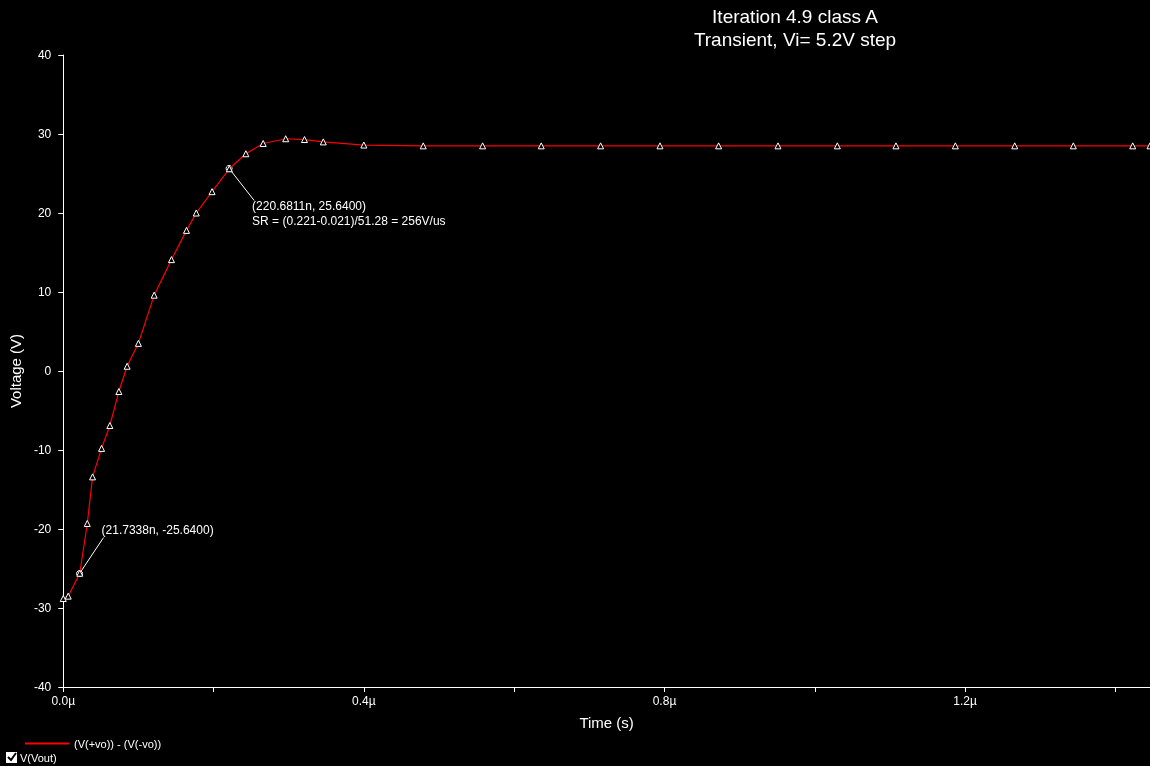  I want to click on y-tick-label: 30, so click(44, 134).